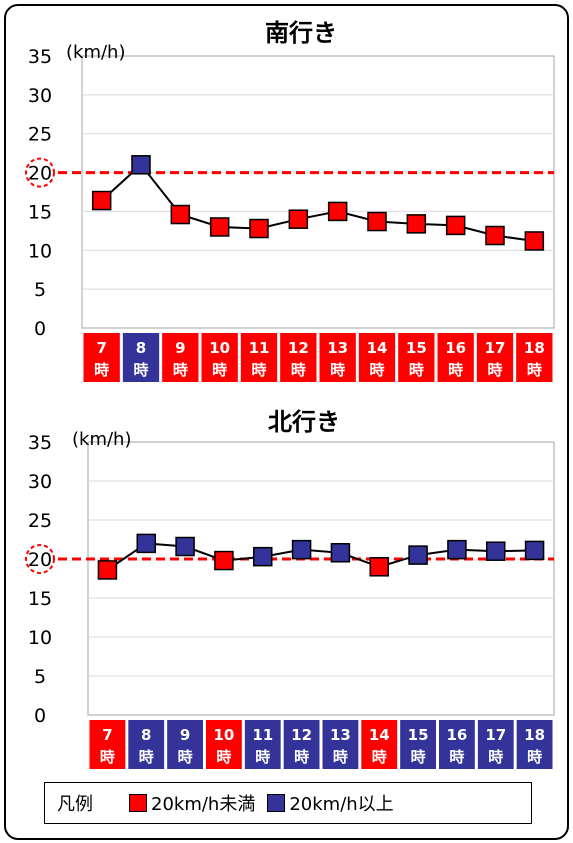 The height and width of the screenshot is (843, 573). Describe the element at coordinates (40, 521) in the screenshot. I see `y-tick-label: 25` at that location.